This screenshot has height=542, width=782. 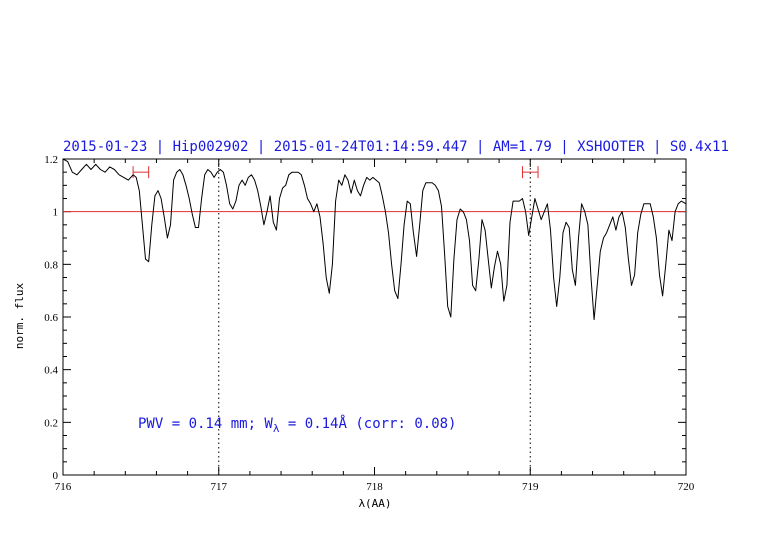 What do you see at coordinates (219, 487) in the screenshot?
I see `x-tick-label: 717` at bounding box center [219, 487].